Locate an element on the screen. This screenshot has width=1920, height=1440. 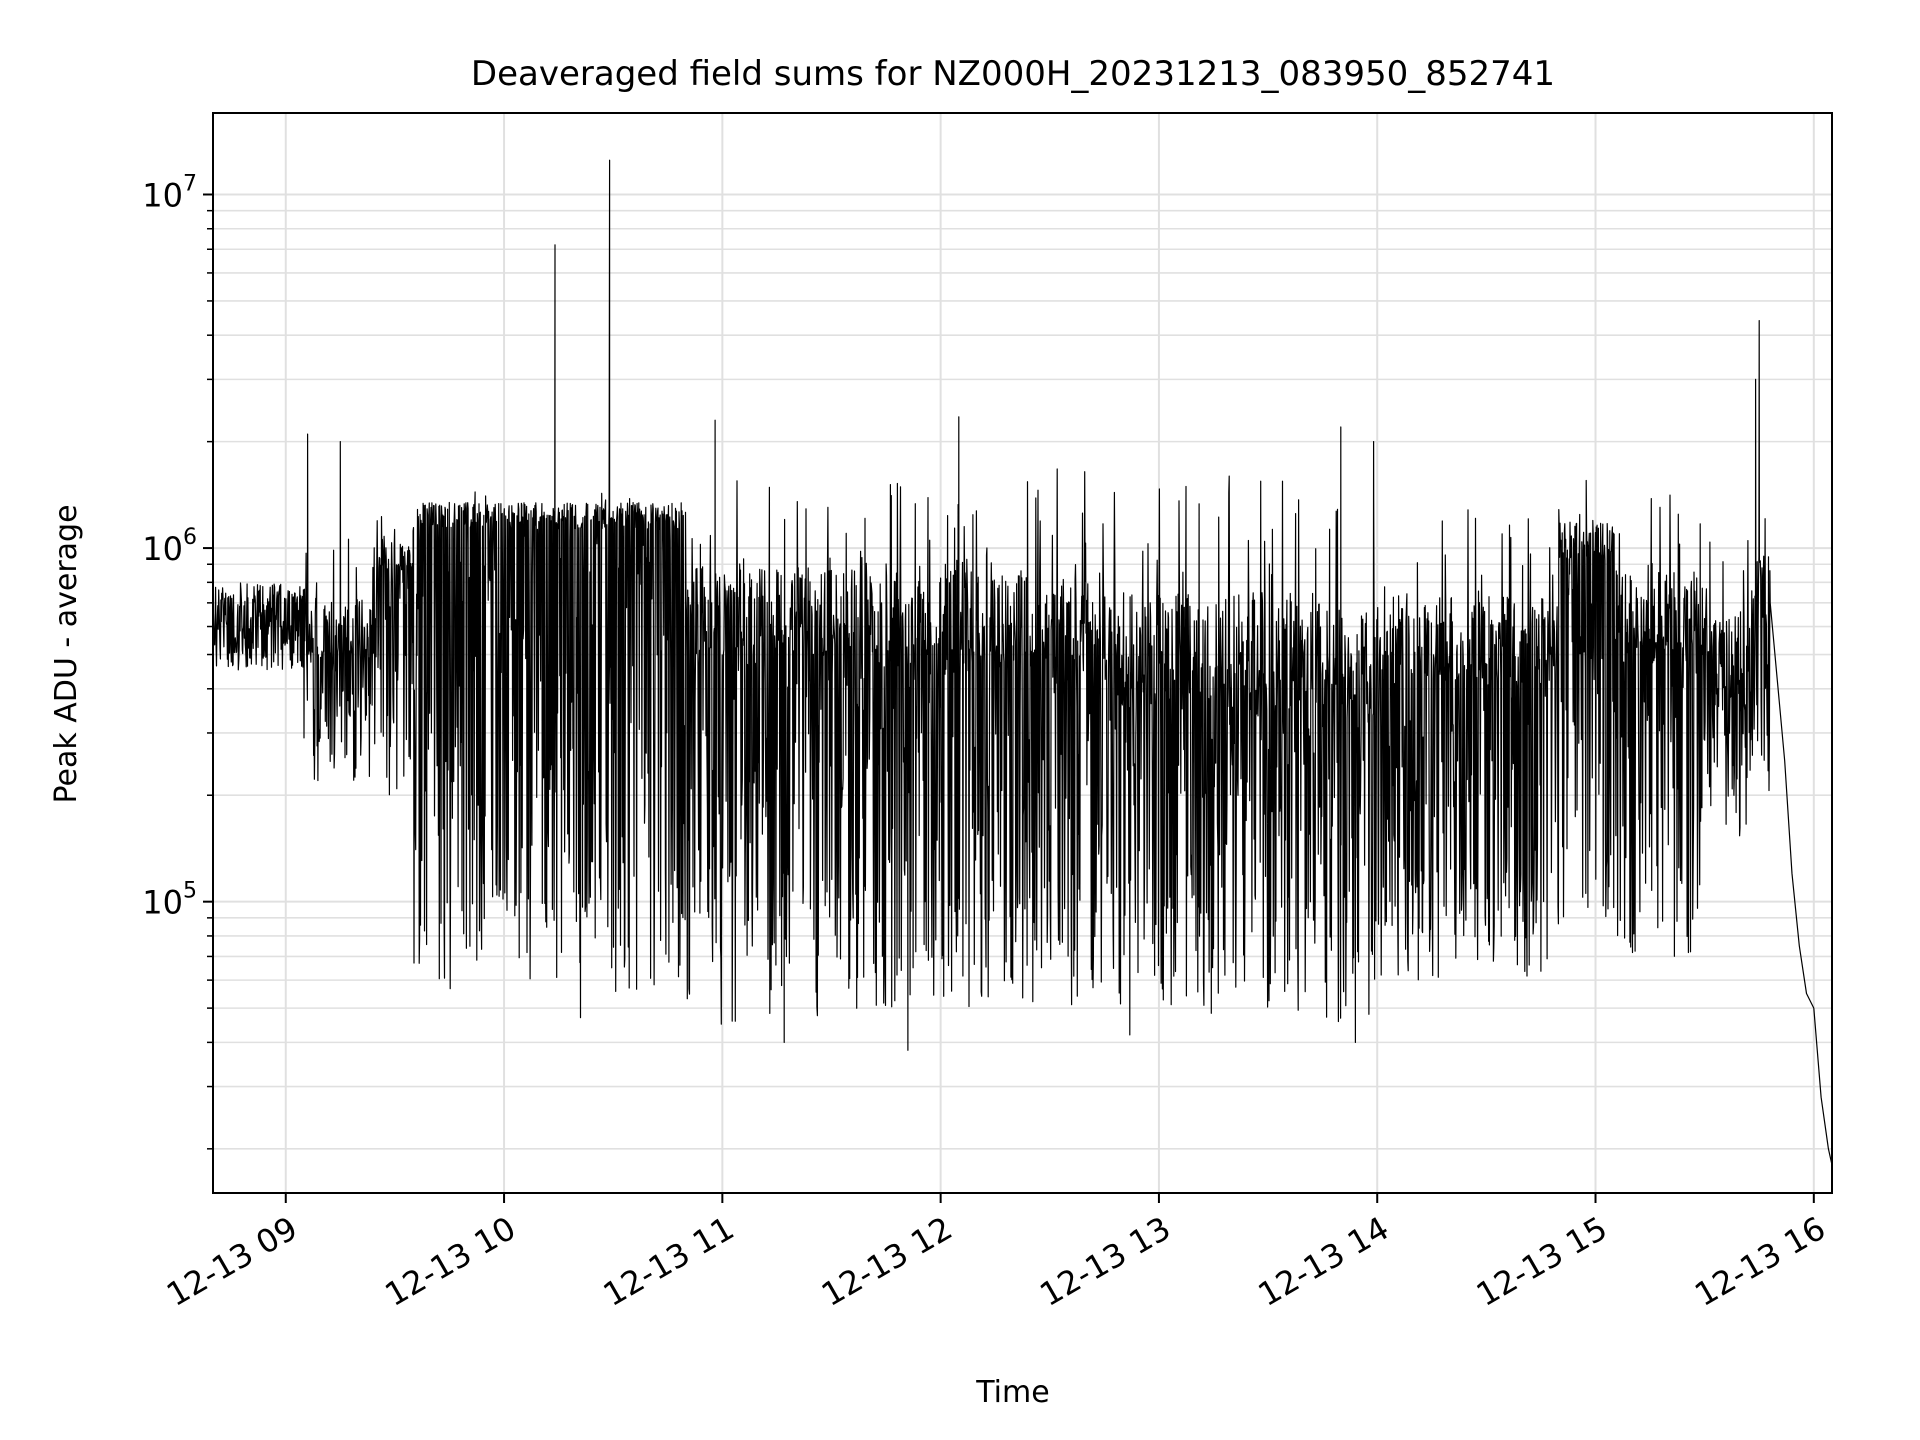
y-tick-label: 10⁵ is located at coordinates (169, 900).